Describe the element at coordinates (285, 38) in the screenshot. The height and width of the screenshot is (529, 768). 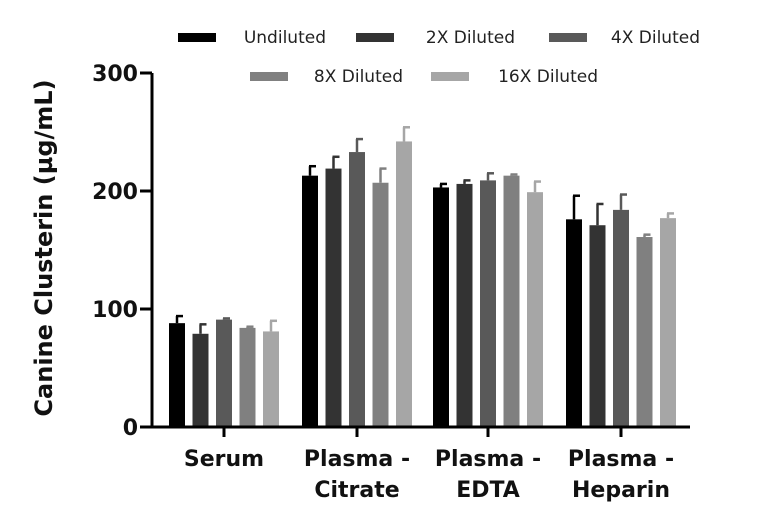
I see `legend-label: Undiluted` at that location.